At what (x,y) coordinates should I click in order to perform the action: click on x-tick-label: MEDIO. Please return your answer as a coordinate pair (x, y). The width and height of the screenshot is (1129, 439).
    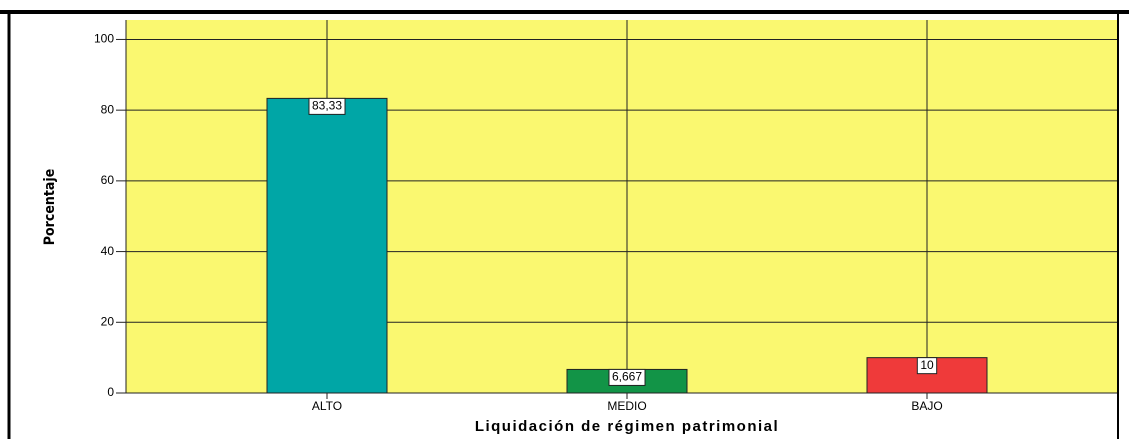
    Looking at the image, I should click on (626, 406).